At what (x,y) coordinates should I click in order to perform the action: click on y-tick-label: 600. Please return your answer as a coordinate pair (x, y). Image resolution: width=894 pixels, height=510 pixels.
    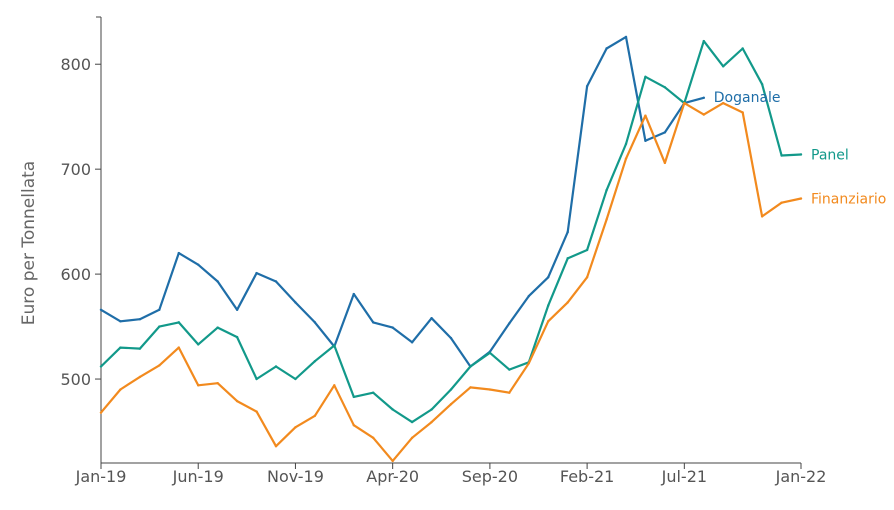
    Looking at the image, I should click on (75, 274).